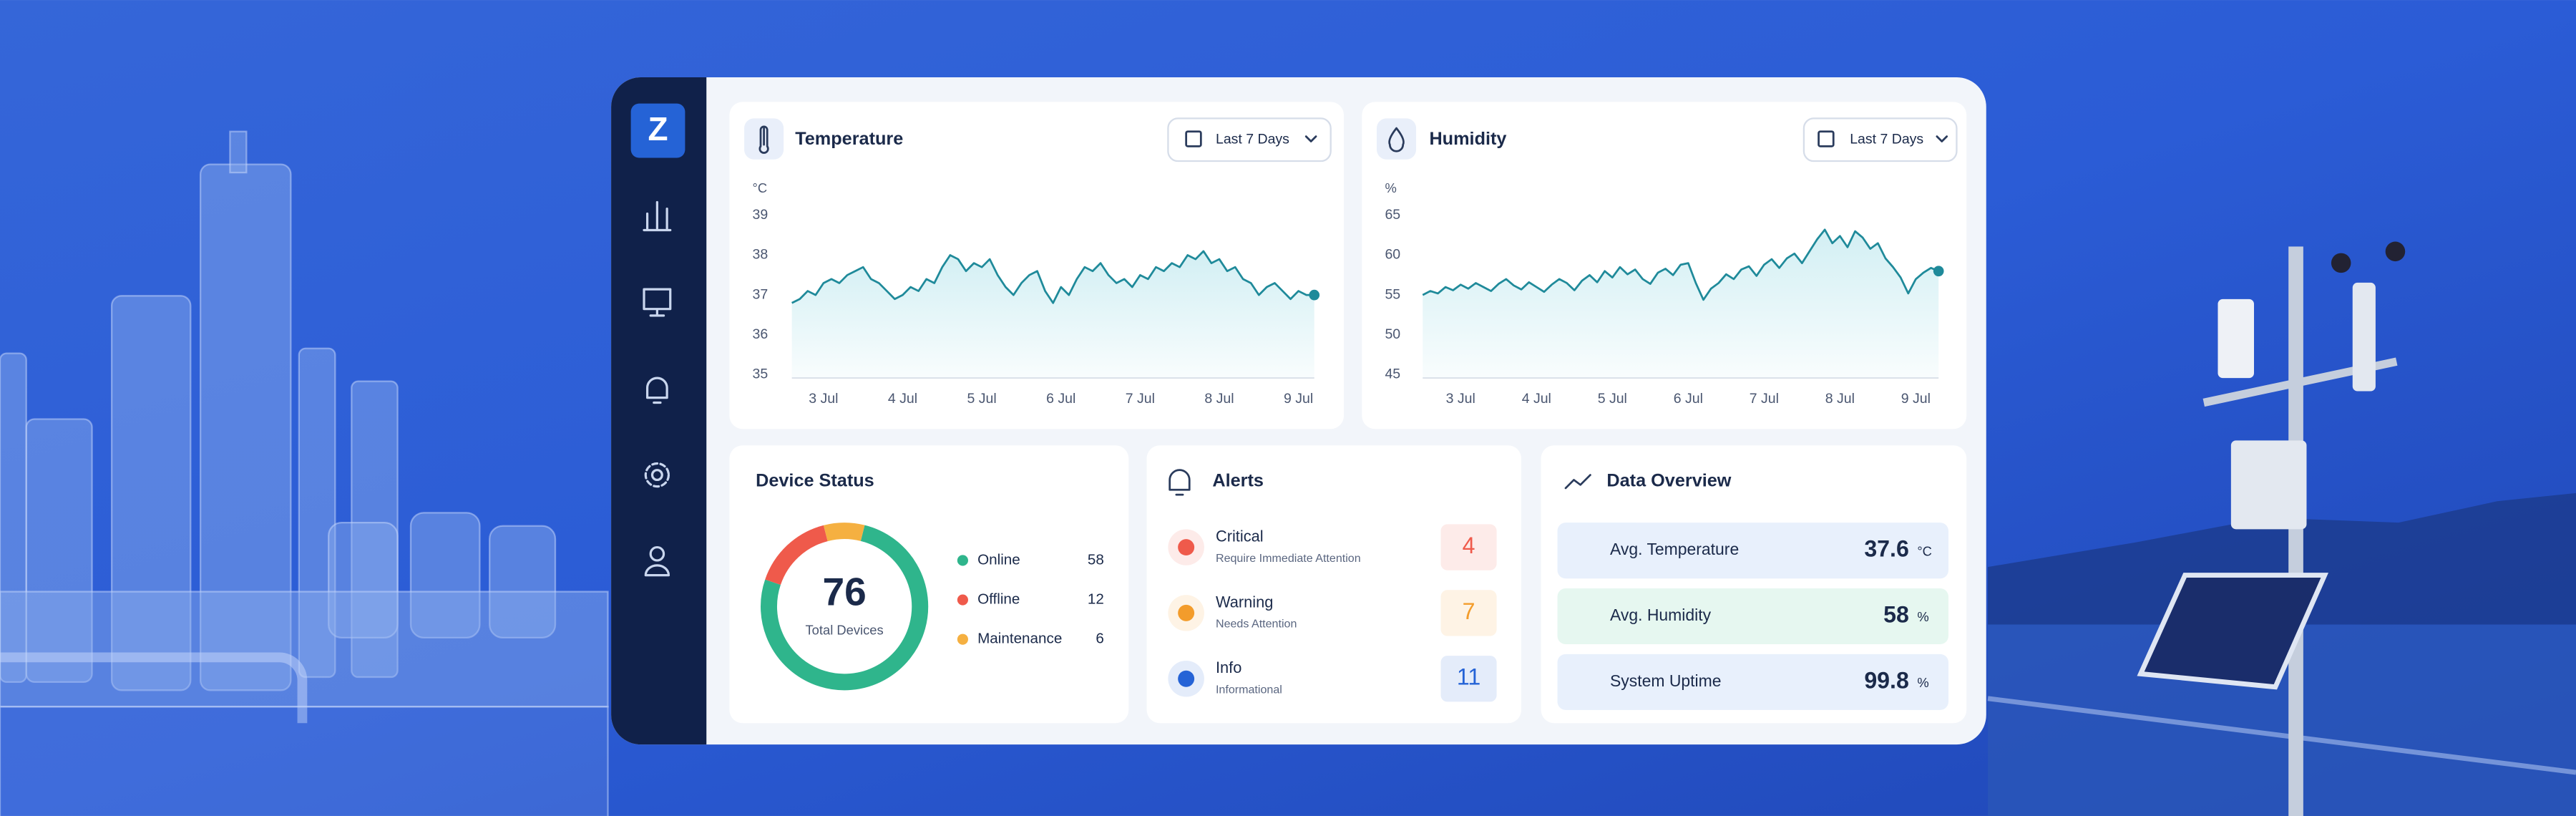 The width and height of the screenshot is (2576, 816). I want to click on overview-value: 58, so click(1896, 614).